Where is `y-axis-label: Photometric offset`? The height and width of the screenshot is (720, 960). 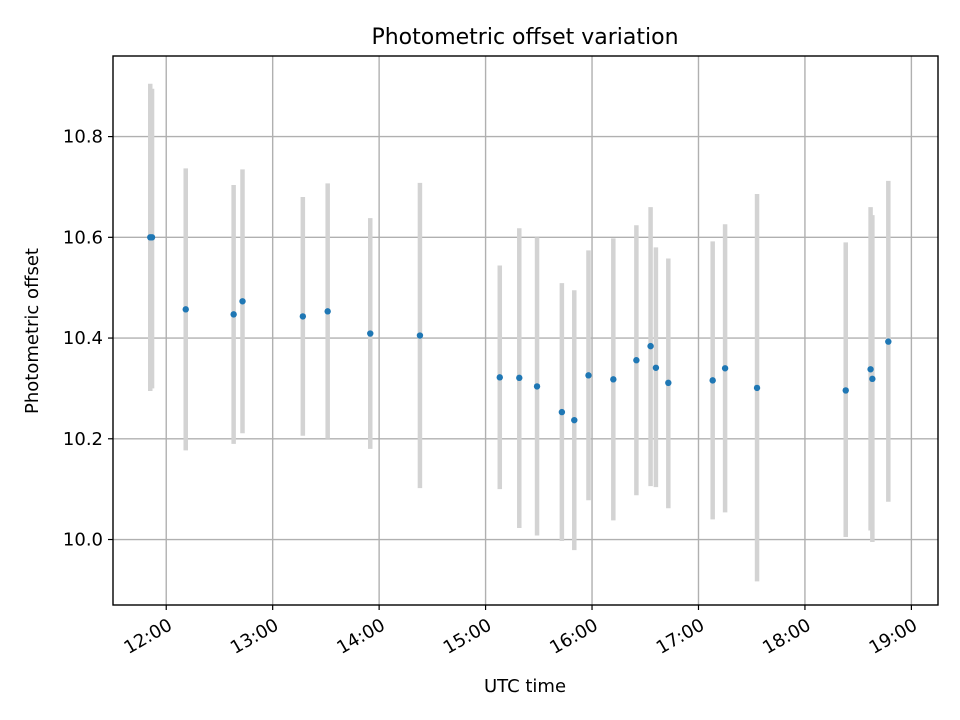
y-axis-label: Photometric offset is located at coordinates (32, 331).